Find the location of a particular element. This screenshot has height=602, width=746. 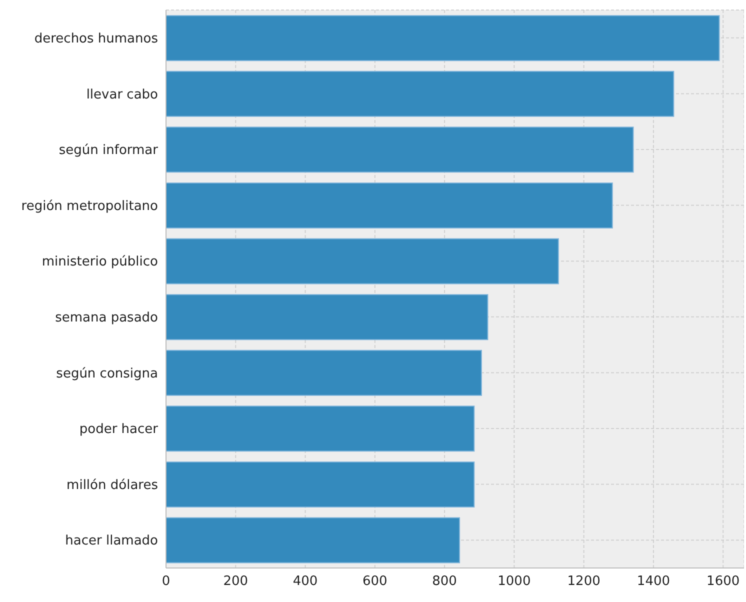

y-tick-label: derechos humanos is located at coordinates (96, 39).